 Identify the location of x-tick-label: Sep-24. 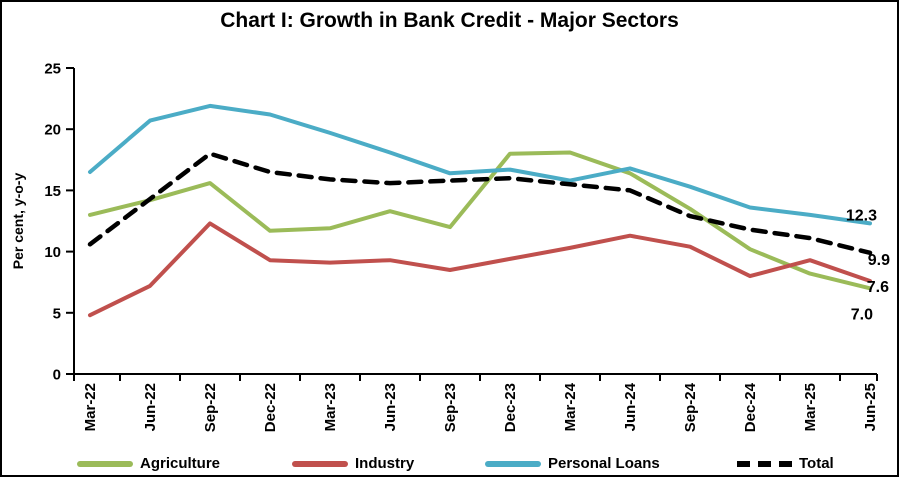
(690, 407).